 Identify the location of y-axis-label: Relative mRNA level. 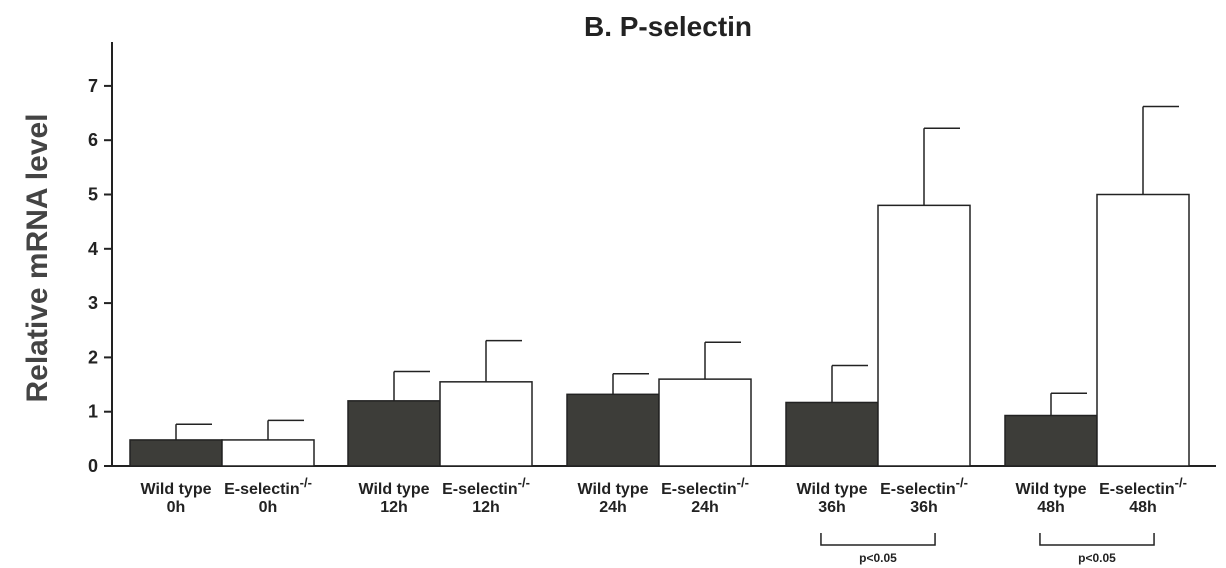
(37, 257).